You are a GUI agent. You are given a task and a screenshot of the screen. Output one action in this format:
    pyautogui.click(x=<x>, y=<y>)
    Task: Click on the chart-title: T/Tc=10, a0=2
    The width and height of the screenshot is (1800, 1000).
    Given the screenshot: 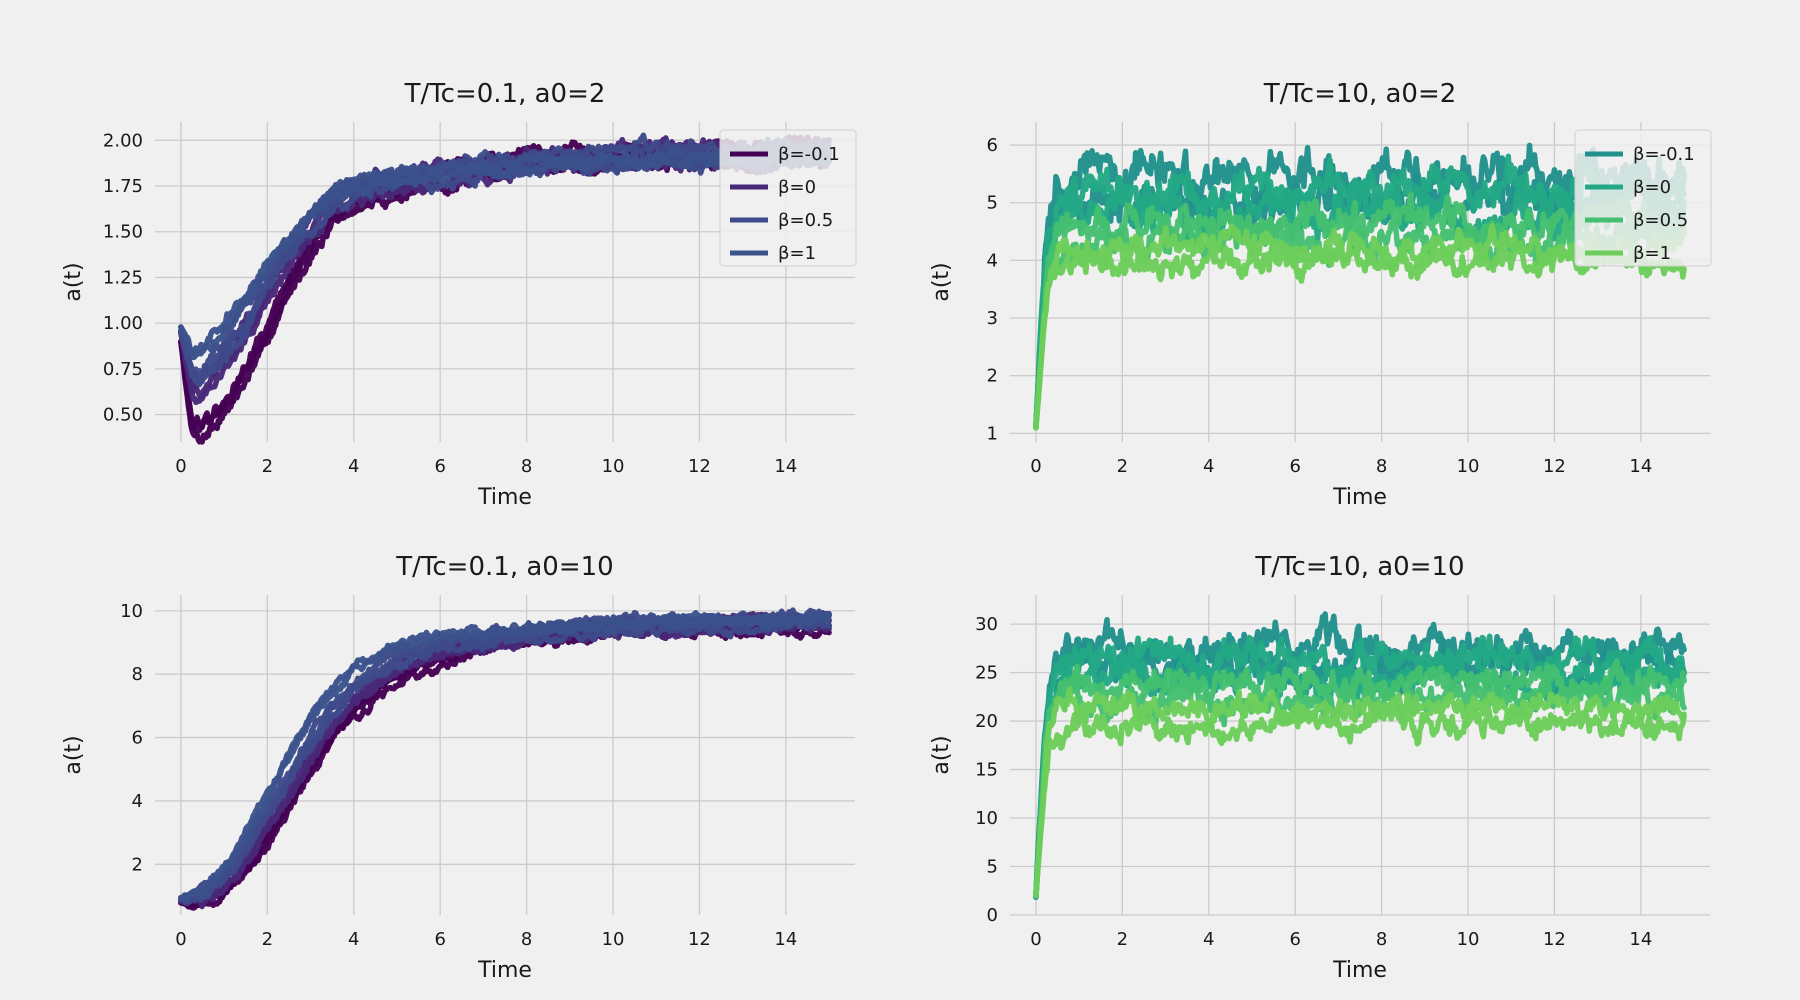 What is the action you would take?
    pyautogui.click(x=1360, y=94)
    